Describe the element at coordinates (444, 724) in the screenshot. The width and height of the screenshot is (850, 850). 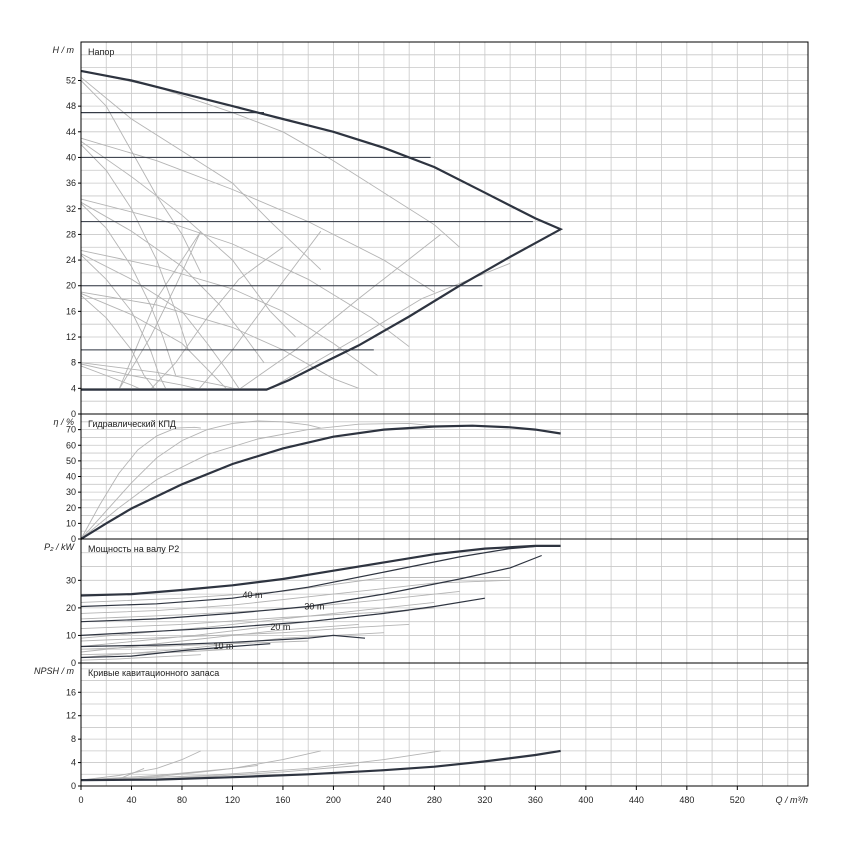
I see `panel-frame` at that location.